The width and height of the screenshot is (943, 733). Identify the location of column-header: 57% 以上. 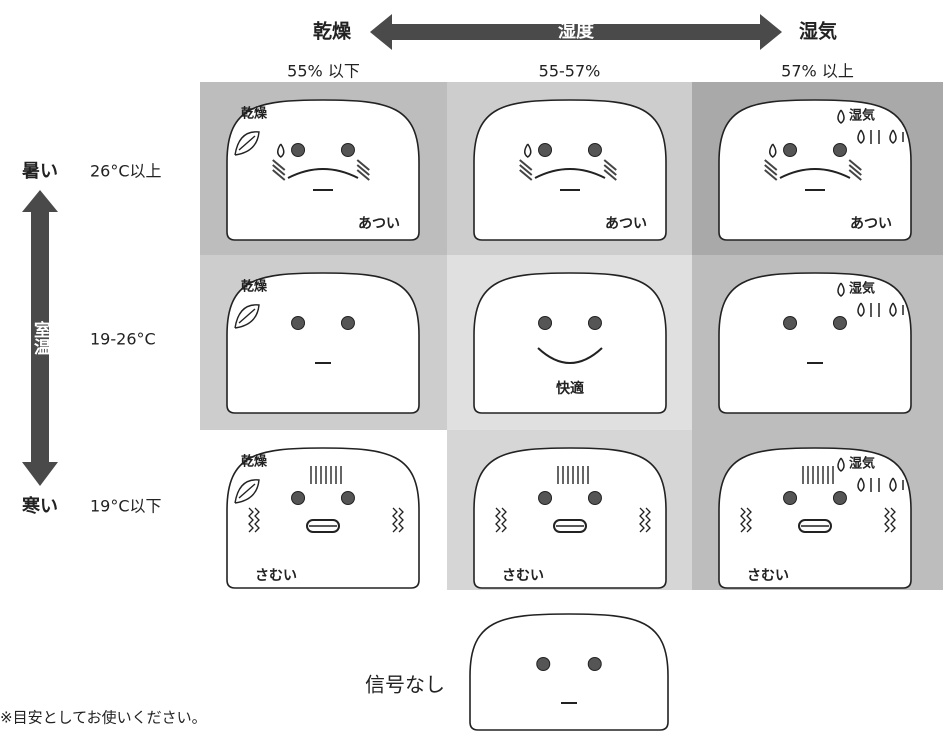
(817, 71).